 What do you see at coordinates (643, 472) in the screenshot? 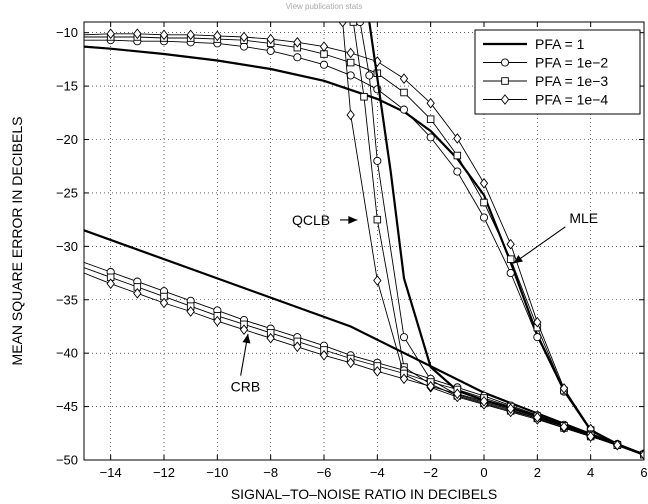
I see `x-tick-label: 6` at bounding box center [643, 472].